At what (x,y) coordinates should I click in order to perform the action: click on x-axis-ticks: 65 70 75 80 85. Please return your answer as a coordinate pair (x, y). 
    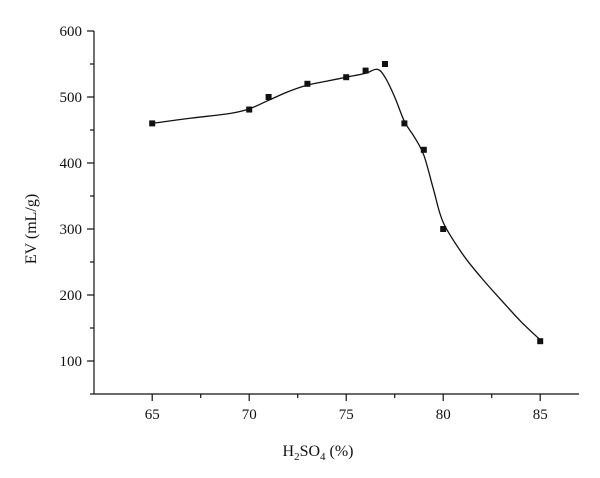
    Looking at the image, I should click on (346, 408).